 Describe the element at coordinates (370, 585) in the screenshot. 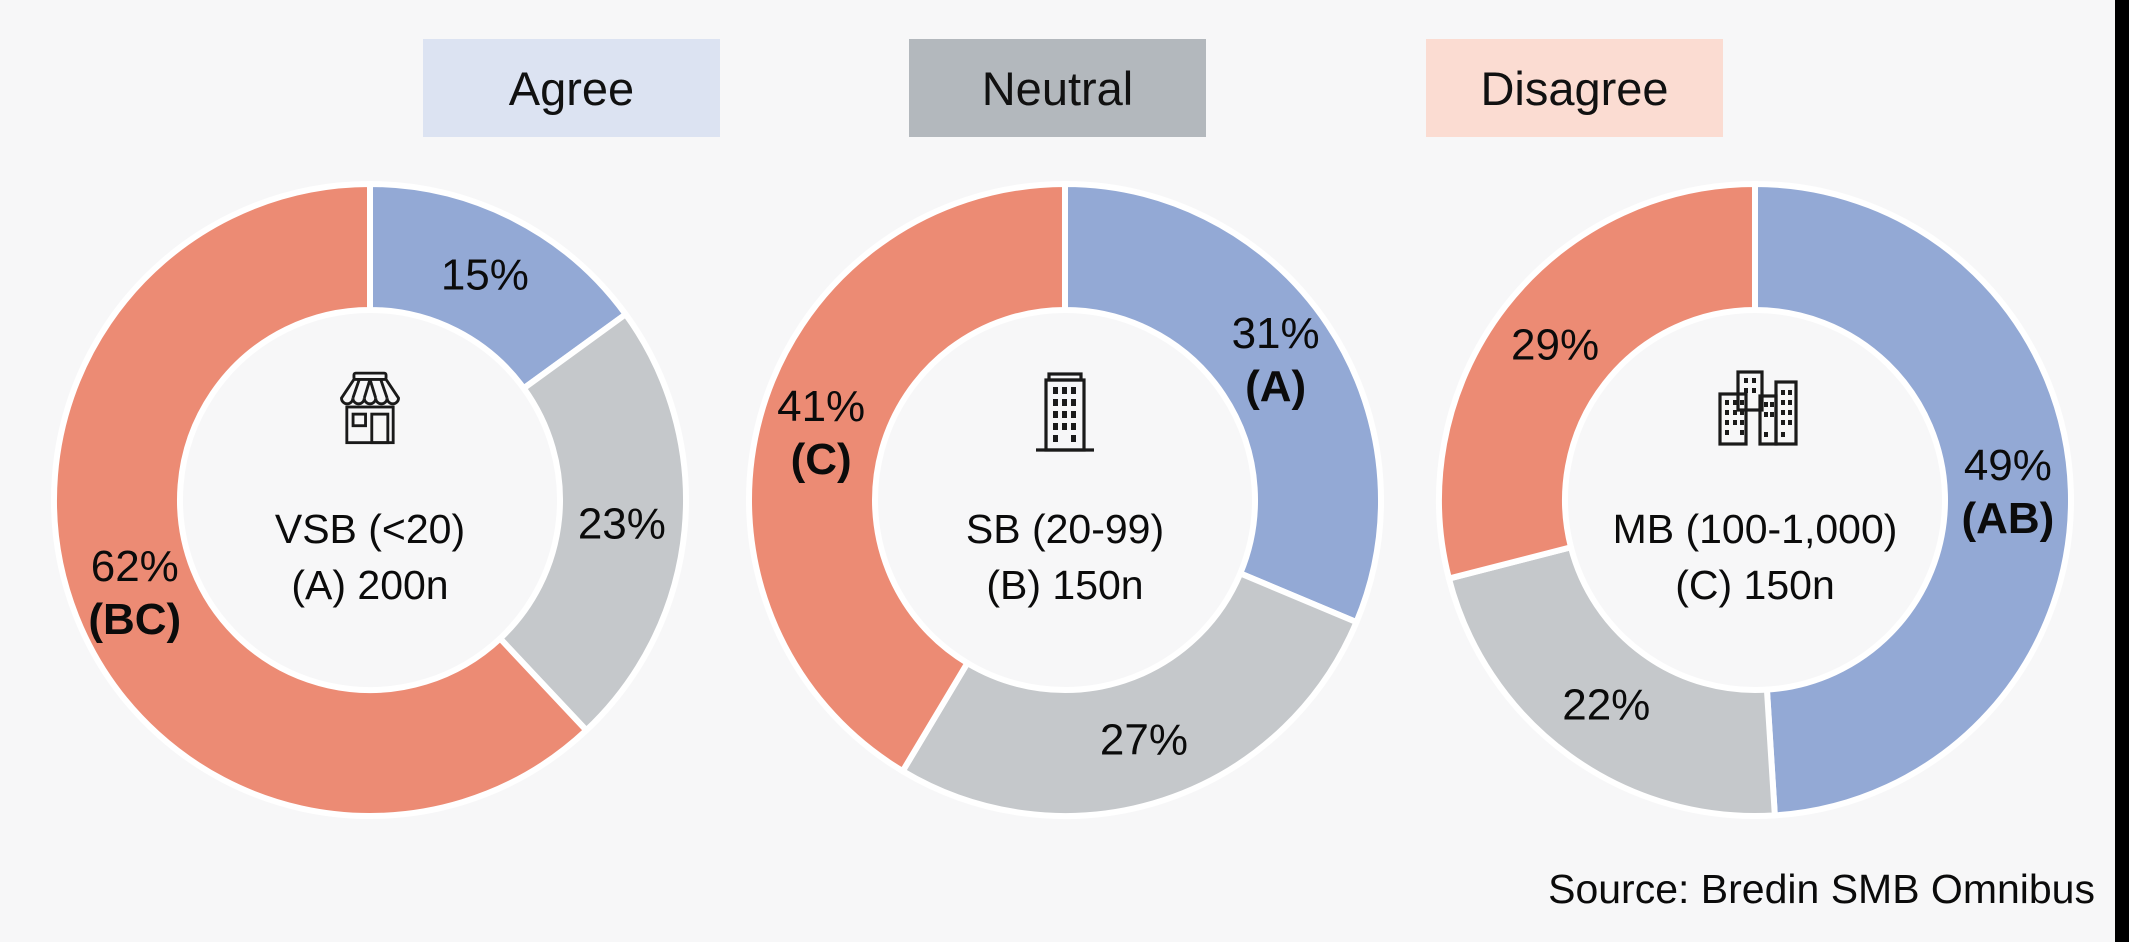

I see `sample-label: (A) 200n` at that location.